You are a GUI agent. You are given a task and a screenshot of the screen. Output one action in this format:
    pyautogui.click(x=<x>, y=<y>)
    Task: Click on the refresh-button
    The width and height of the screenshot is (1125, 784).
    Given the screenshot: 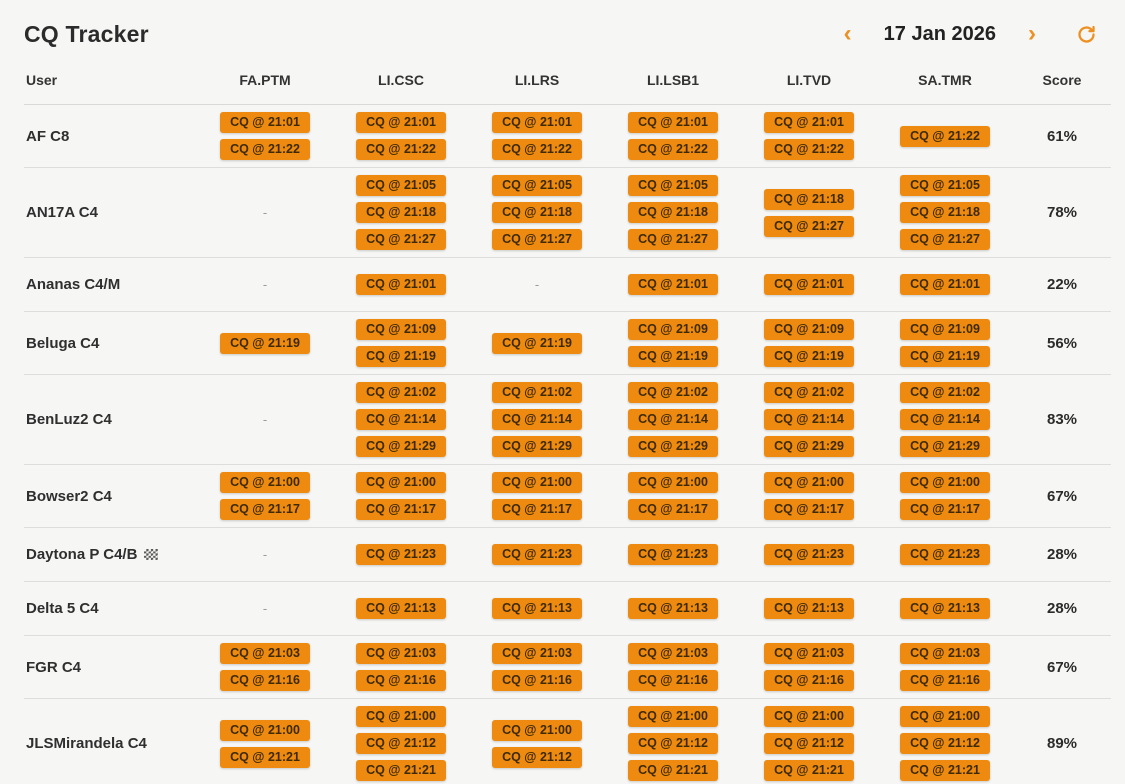 What is the action you would take?
    pyautogui.click(x=1086, y=34)
    